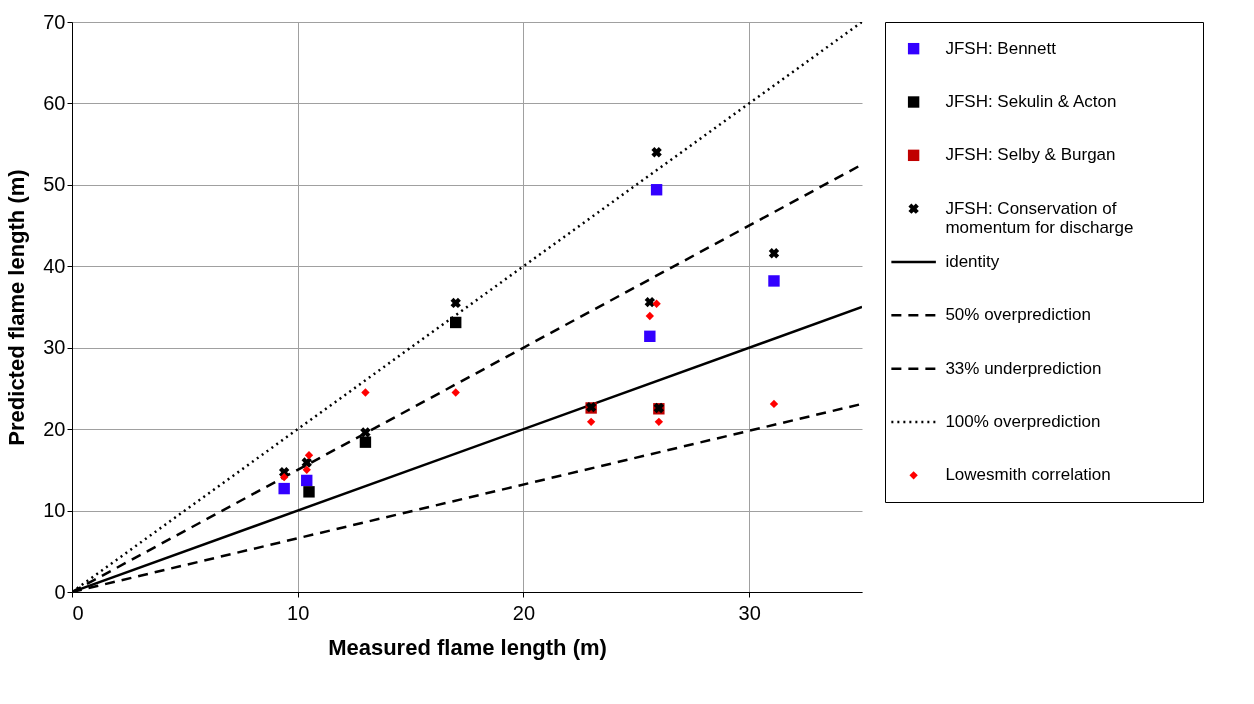 This screenshot has height=704, width=1254. Describe the element at coordinates (54, 428) in the screenshot. I see `y-tick-label: 20` at that location.